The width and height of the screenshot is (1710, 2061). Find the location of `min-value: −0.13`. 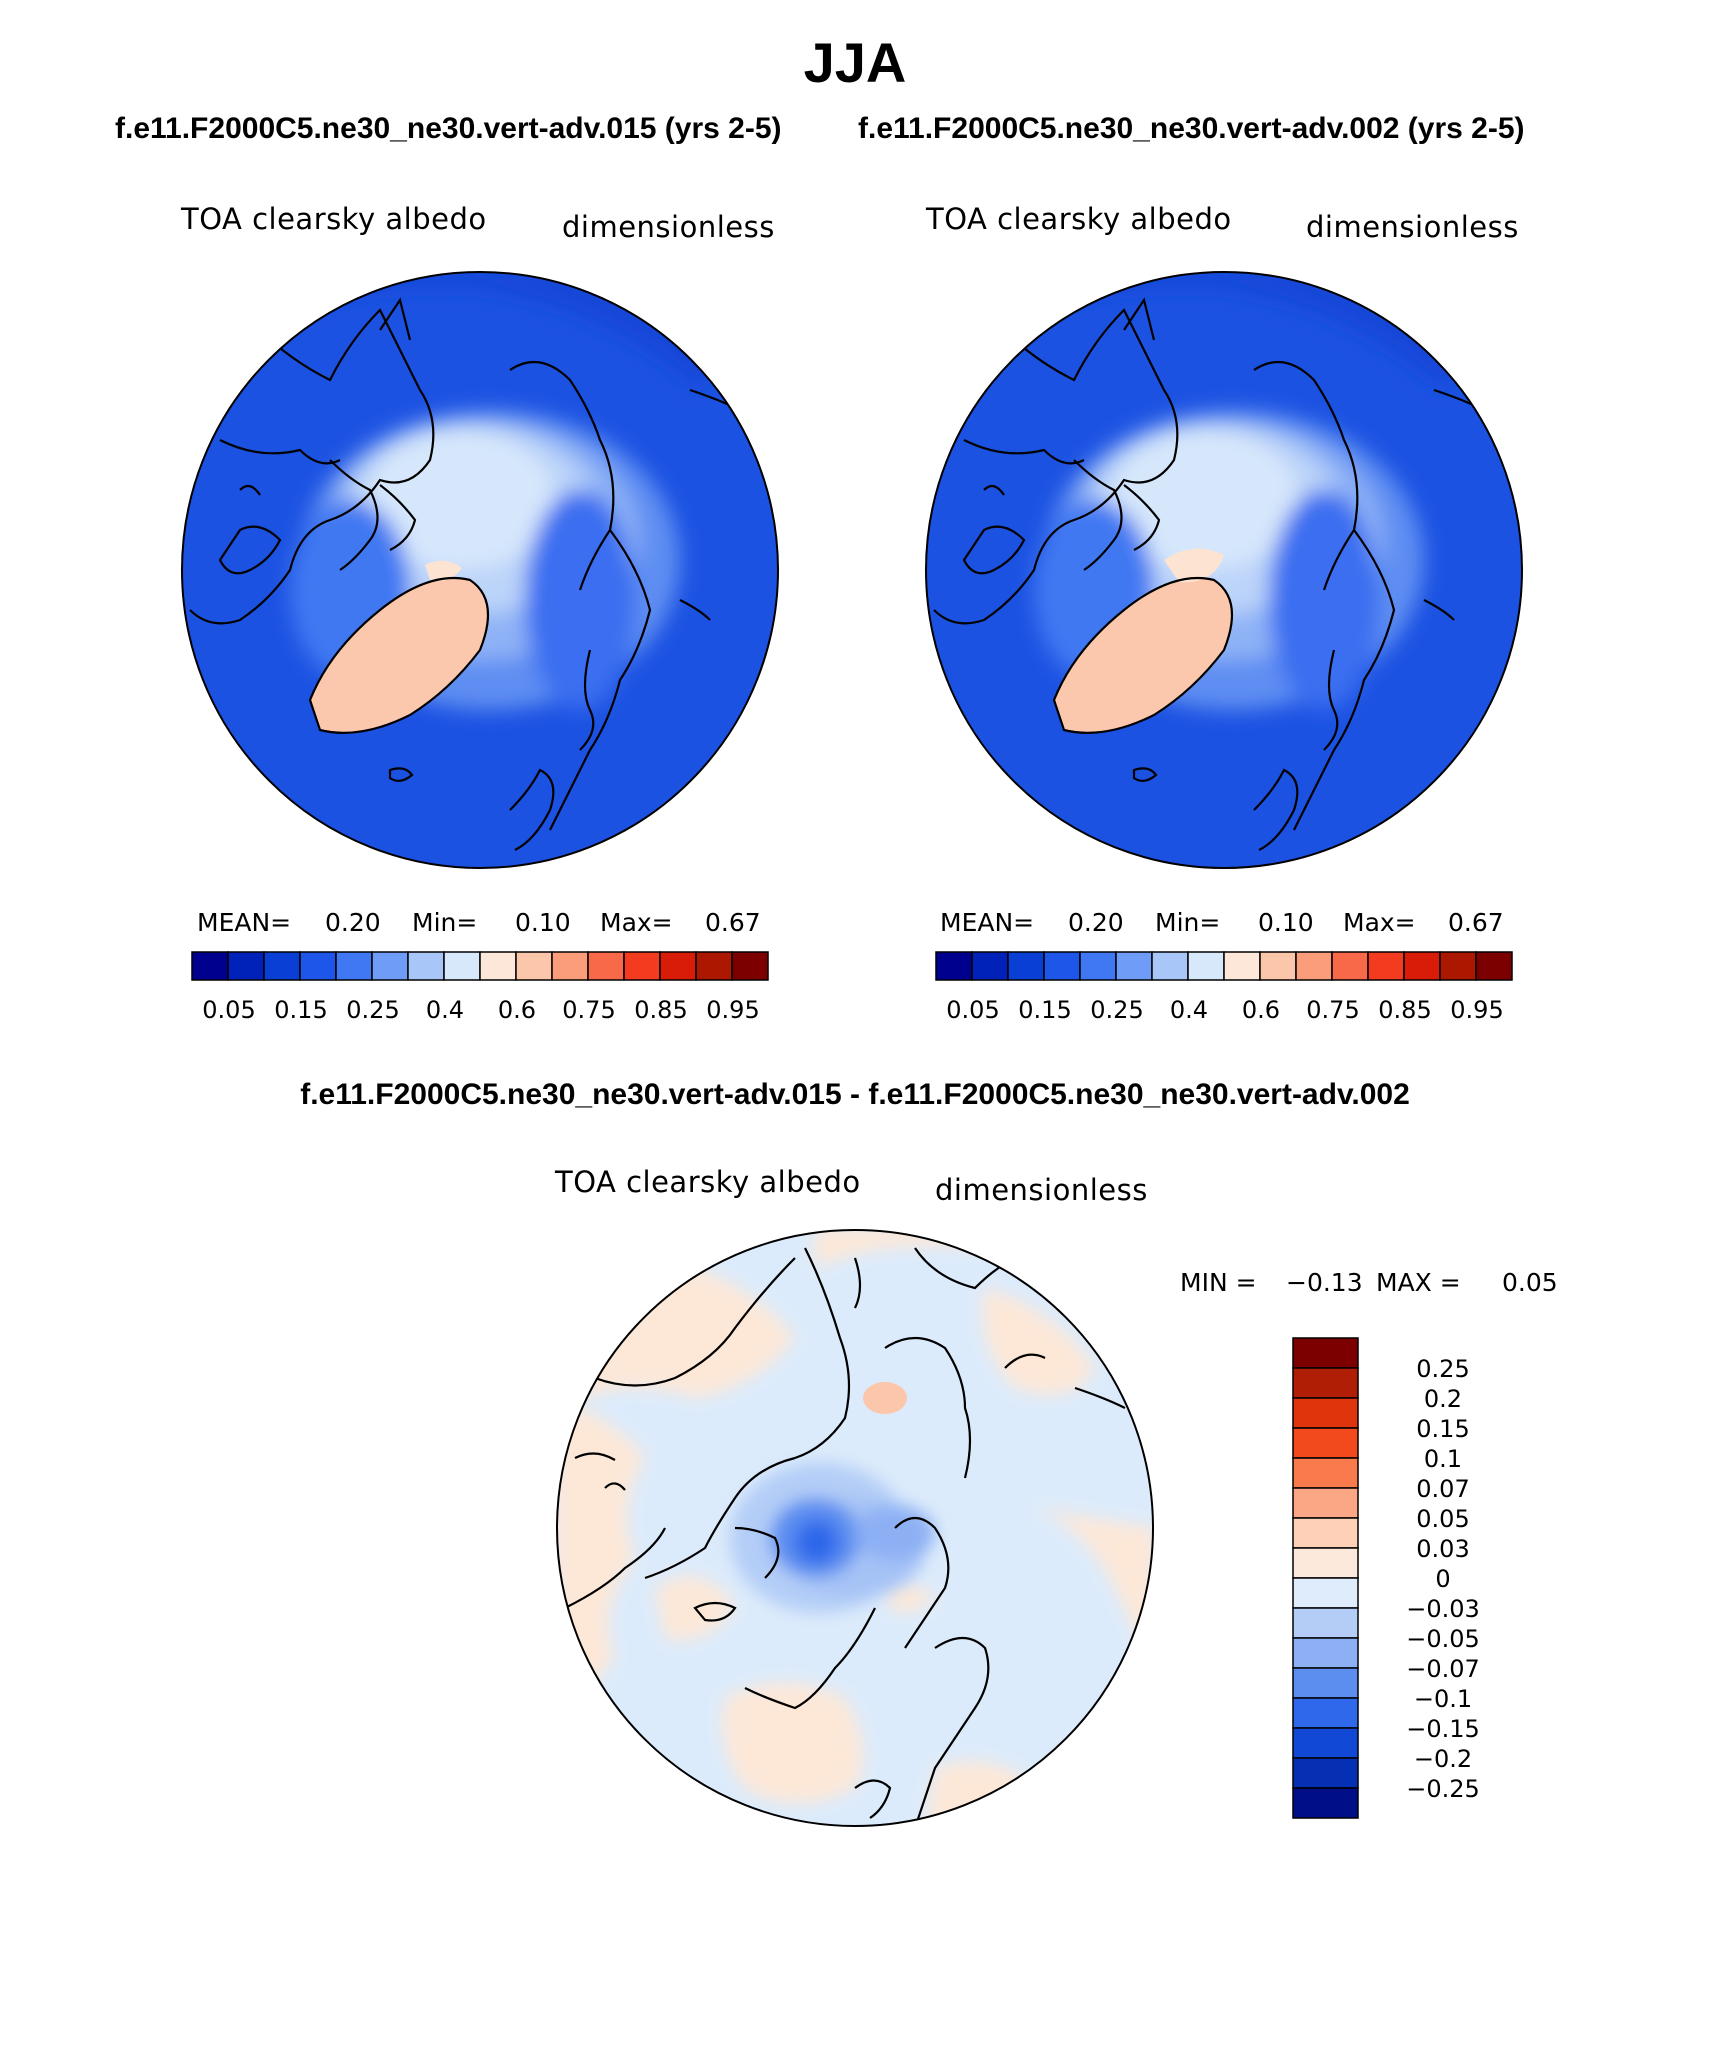

min-value: −0.13 is located at coordinates (1324, 1282).